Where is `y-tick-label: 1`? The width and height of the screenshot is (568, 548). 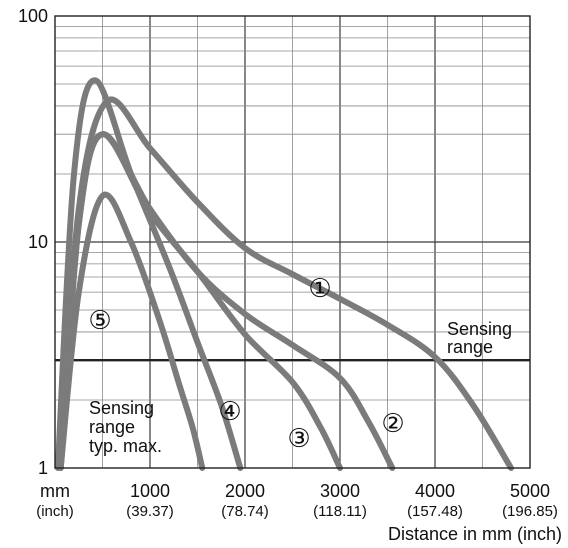
y-tick-label: 1 is located at coordinates (43, 468).